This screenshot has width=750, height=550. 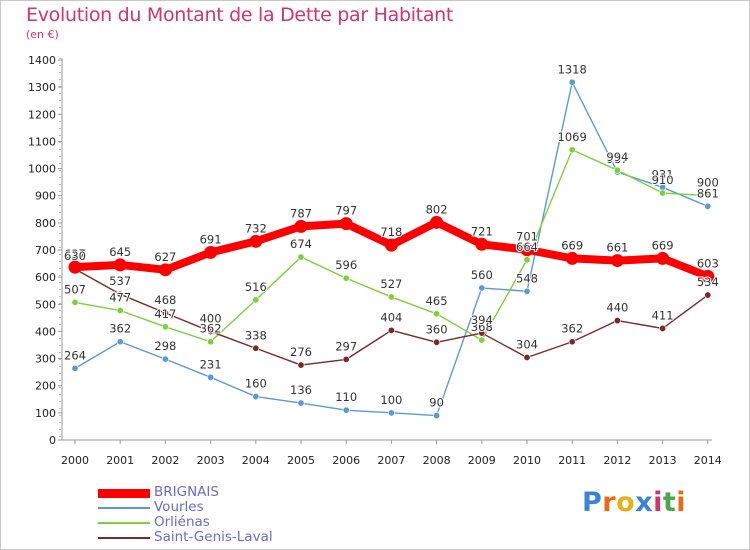 What do you see at coordinates (391, 400) in the screenshot?
I see `data-label-vourles: 100` at bounding box center [391, 400].